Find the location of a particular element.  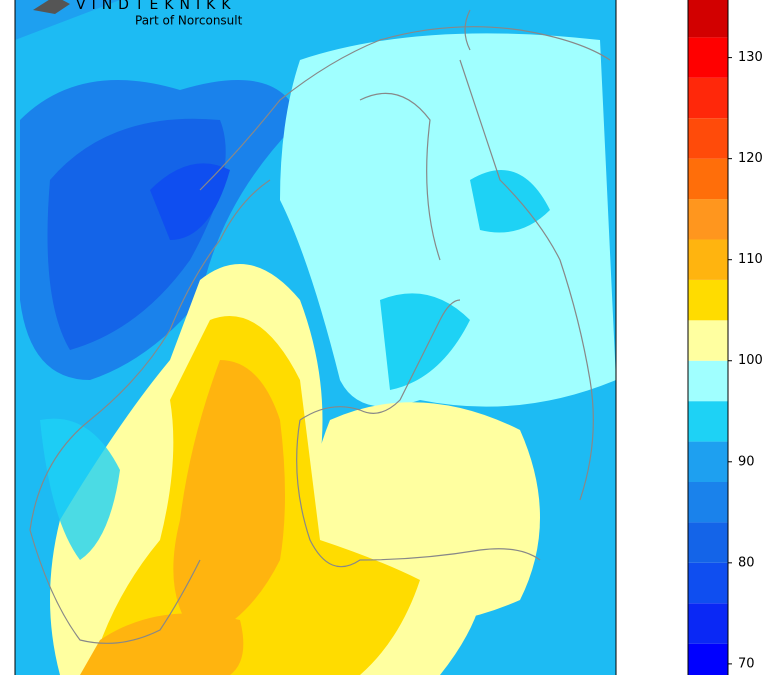

logo-name: VINDTEKNIKK is located at coordinates (156, 6).